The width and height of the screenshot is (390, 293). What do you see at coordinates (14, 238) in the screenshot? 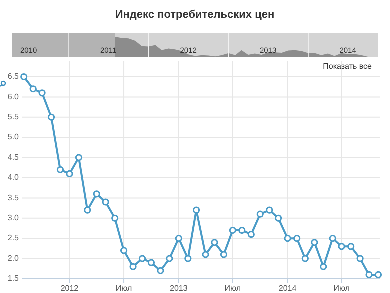
I see `y-tick-label: 2.5` at bounding box center [14, 238].